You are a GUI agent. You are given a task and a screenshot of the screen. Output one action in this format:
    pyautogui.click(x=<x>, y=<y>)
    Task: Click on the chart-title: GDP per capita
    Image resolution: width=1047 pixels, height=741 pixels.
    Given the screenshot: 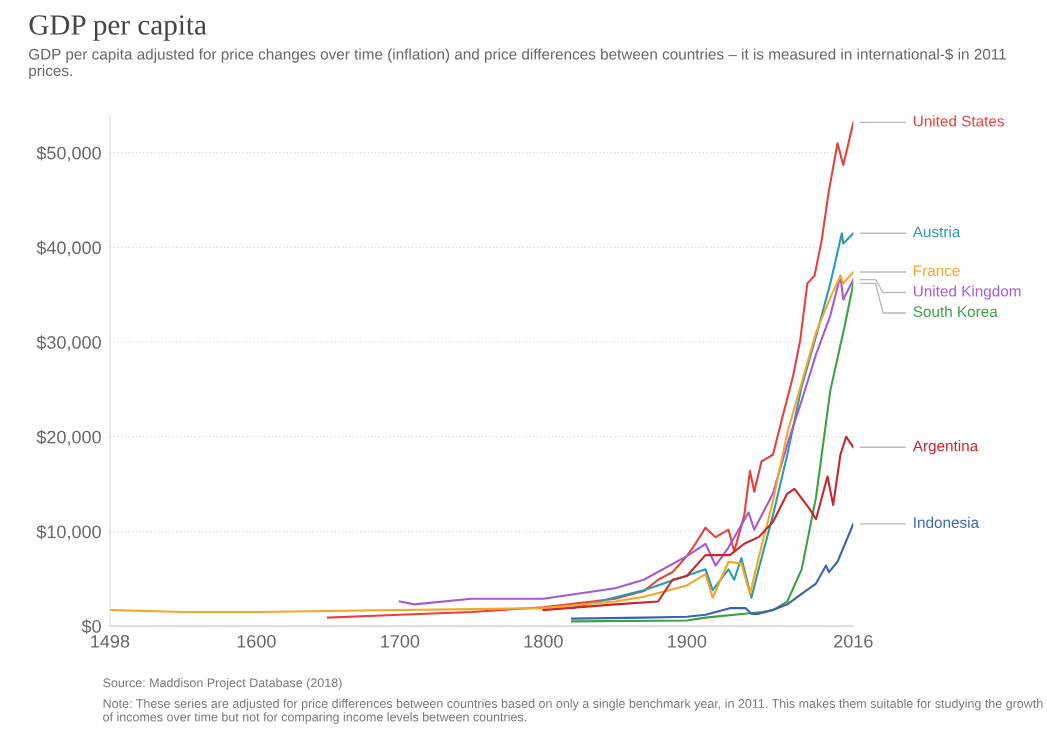 What is the action you would take?
    pyautogui.click(x=118, y=28)
    